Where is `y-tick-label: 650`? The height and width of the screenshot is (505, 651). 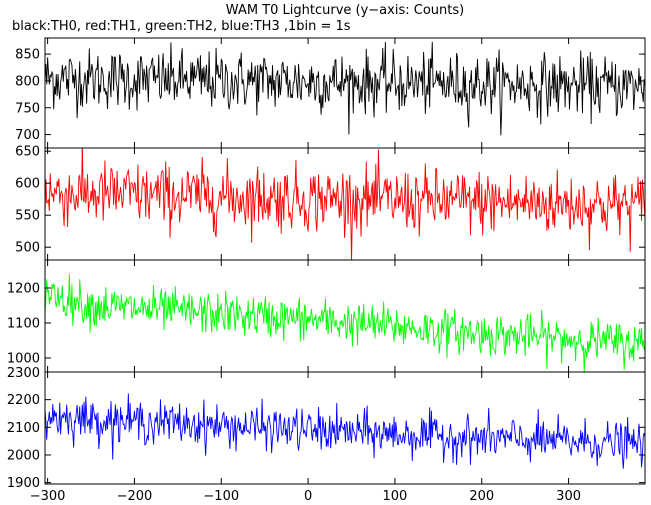 y-tick-label: 650 is located at coordinates (27, 152).